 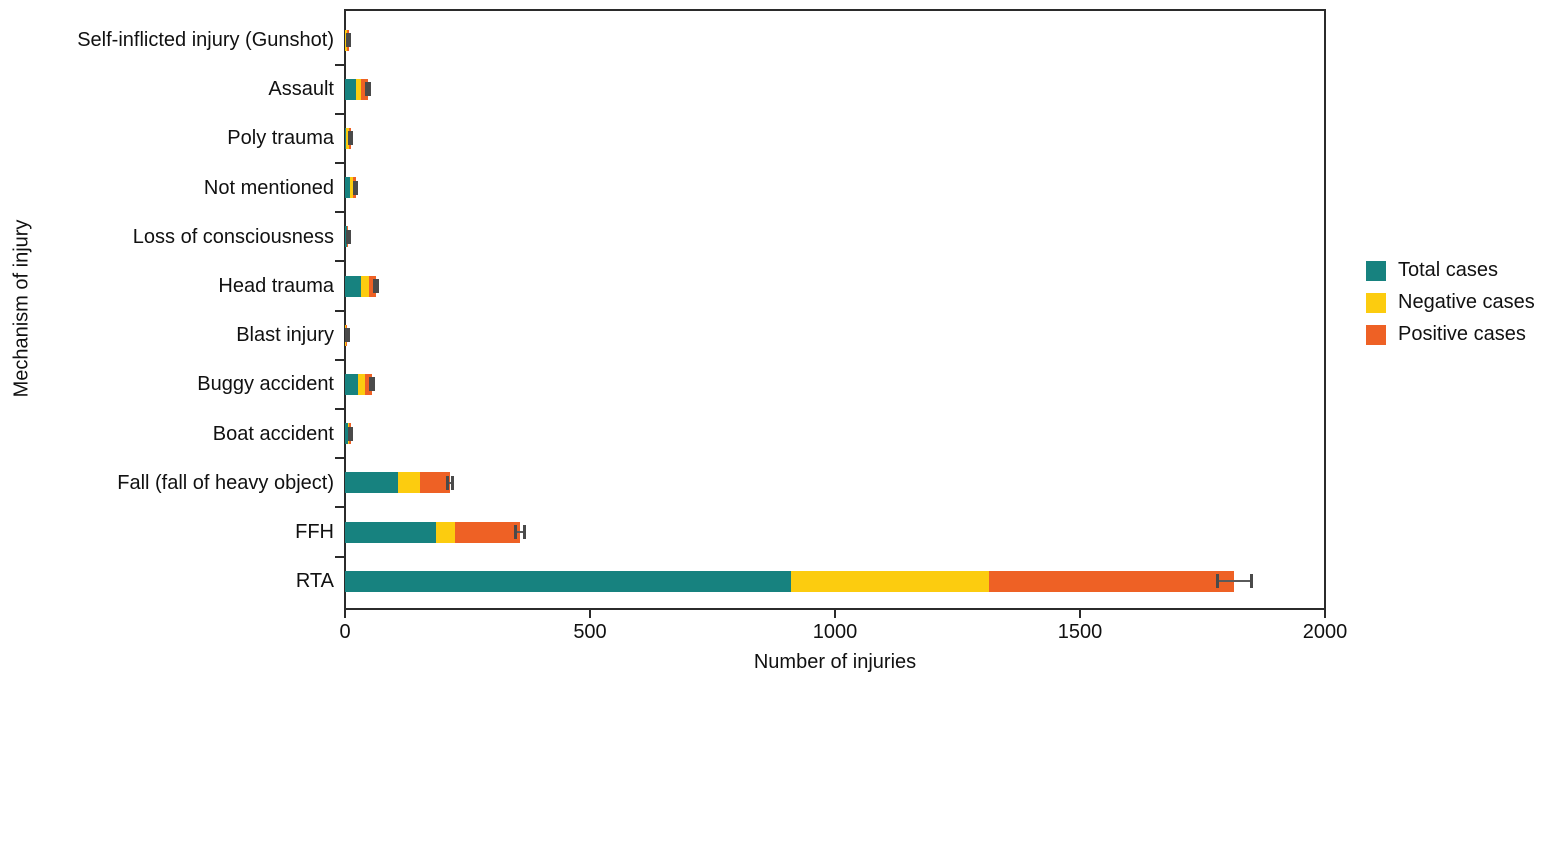 What do you see at coordinates (276, 286) in the screenshot?
I see `category-label-head-trauma: Head trauma` at bounding box center [276, 286].